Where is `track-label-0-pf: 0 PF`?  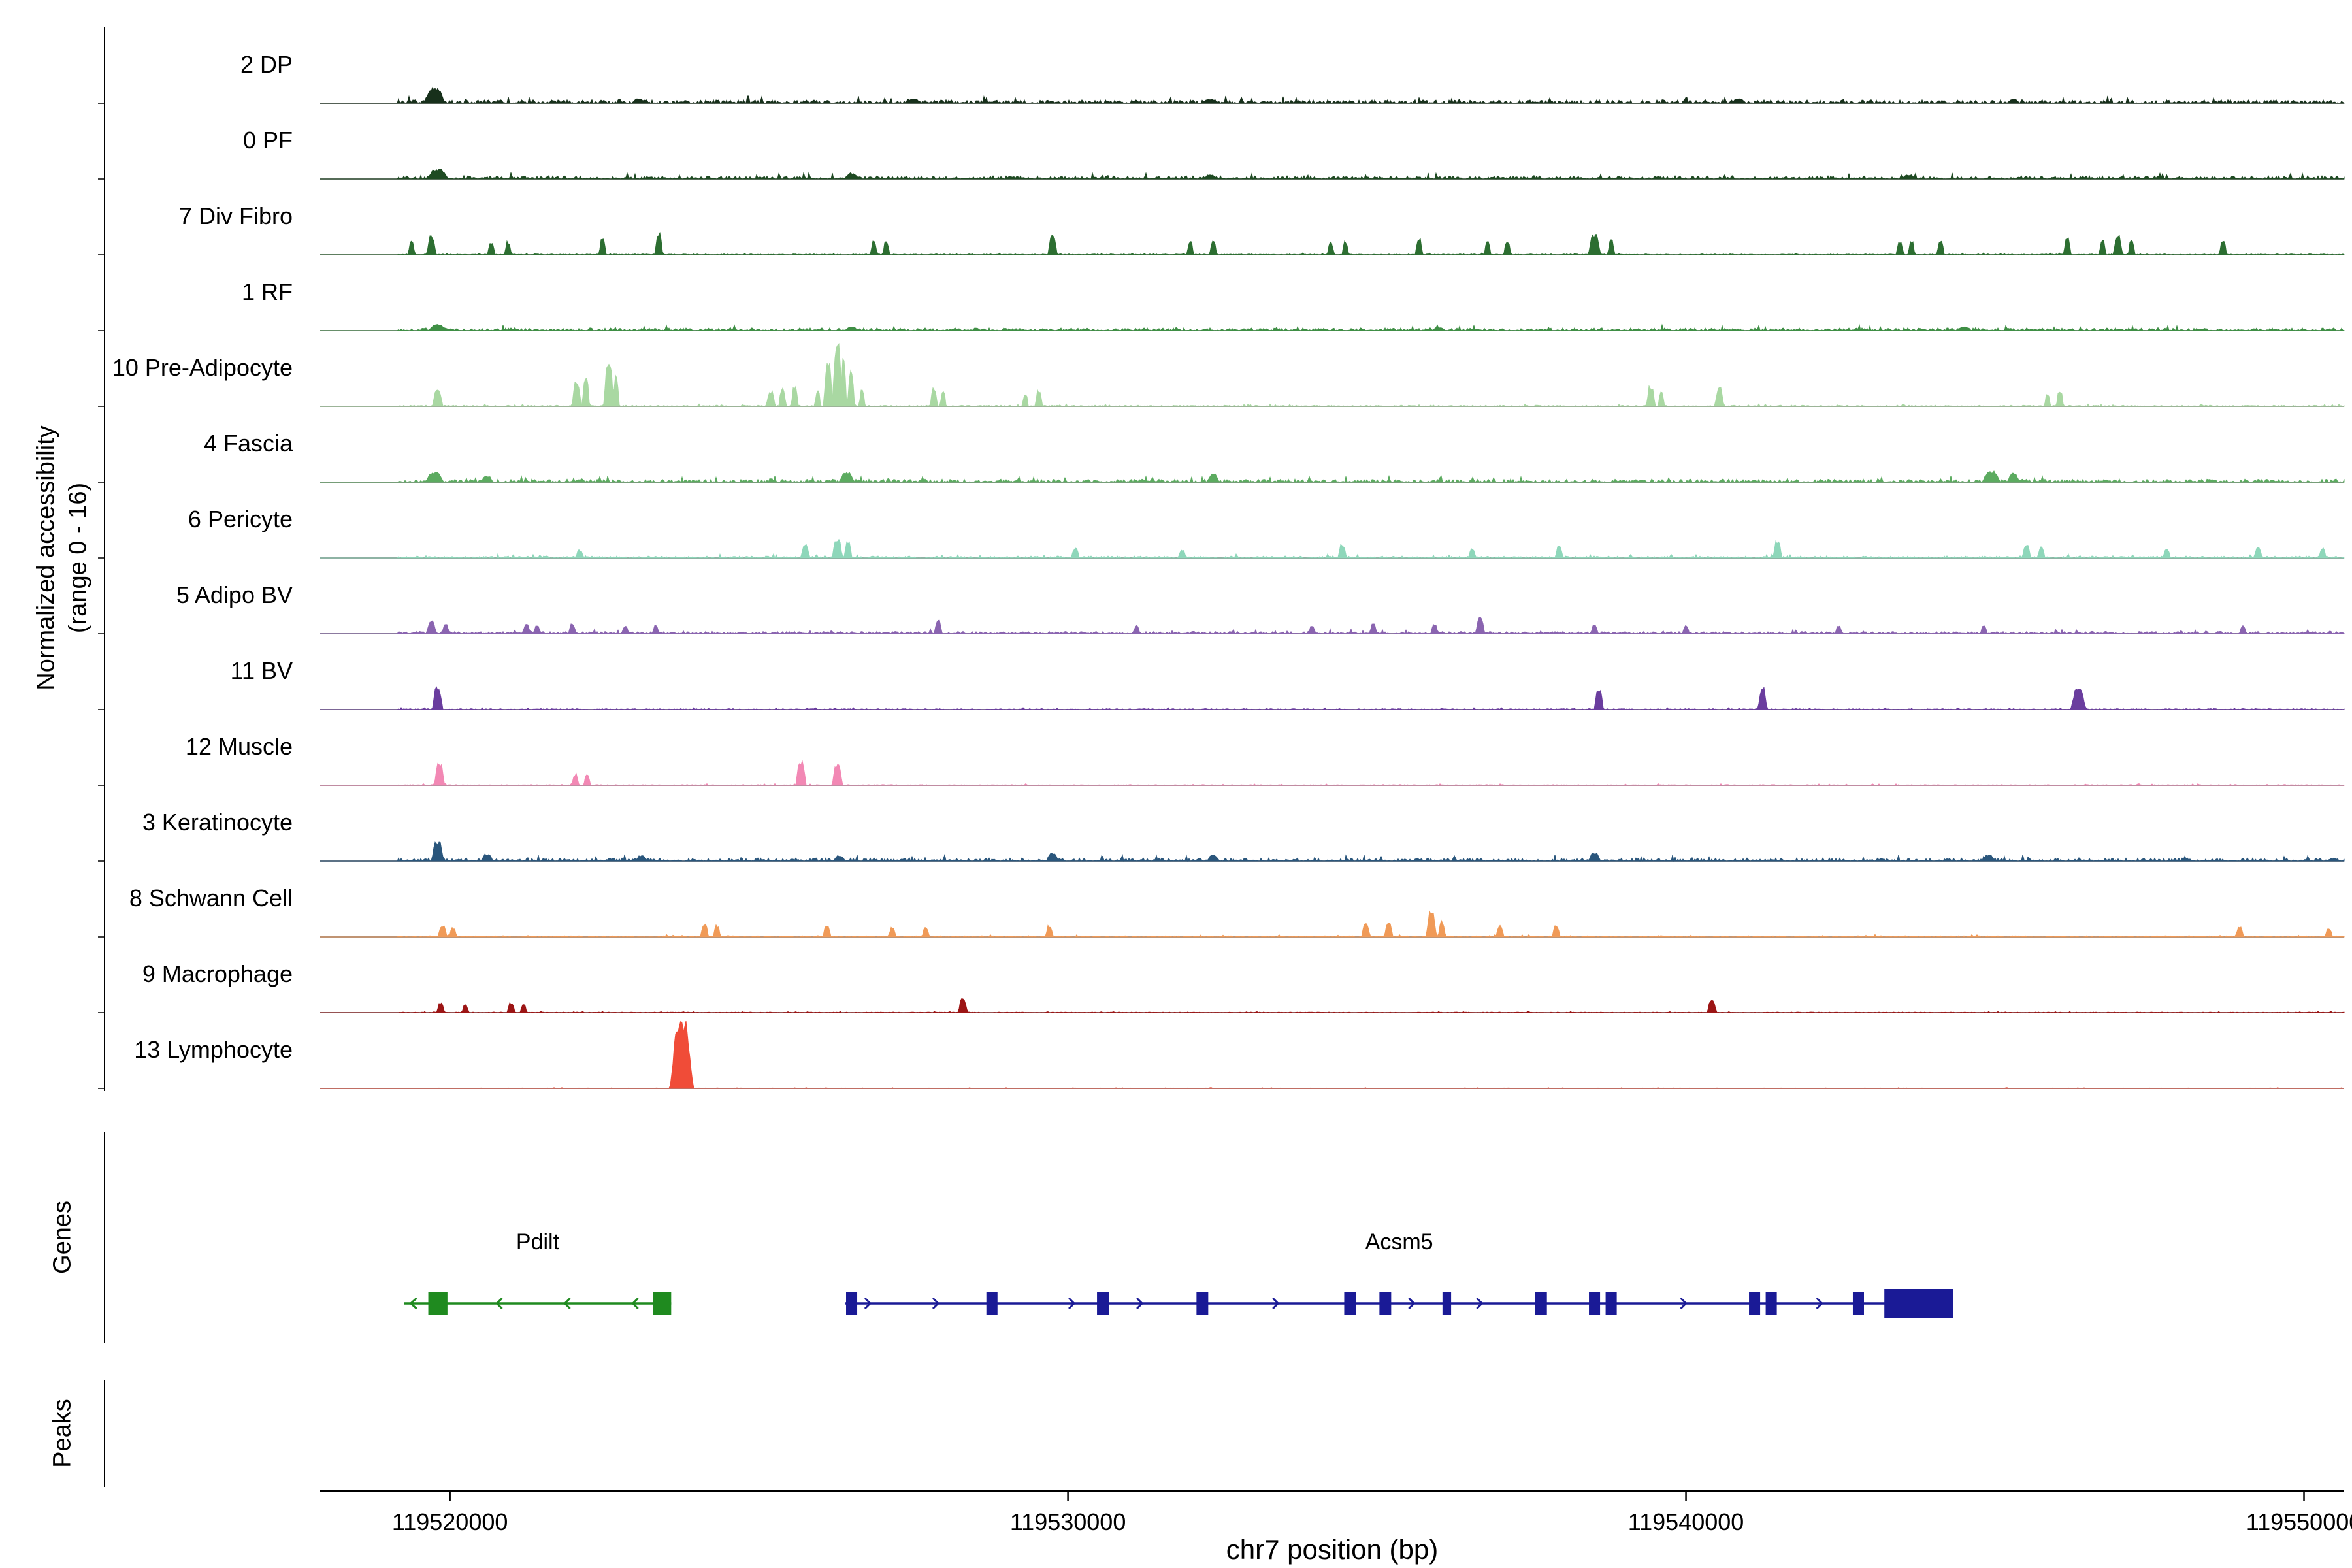
track-label-0-pf: 0 PF is located at coordinates (268, 140).